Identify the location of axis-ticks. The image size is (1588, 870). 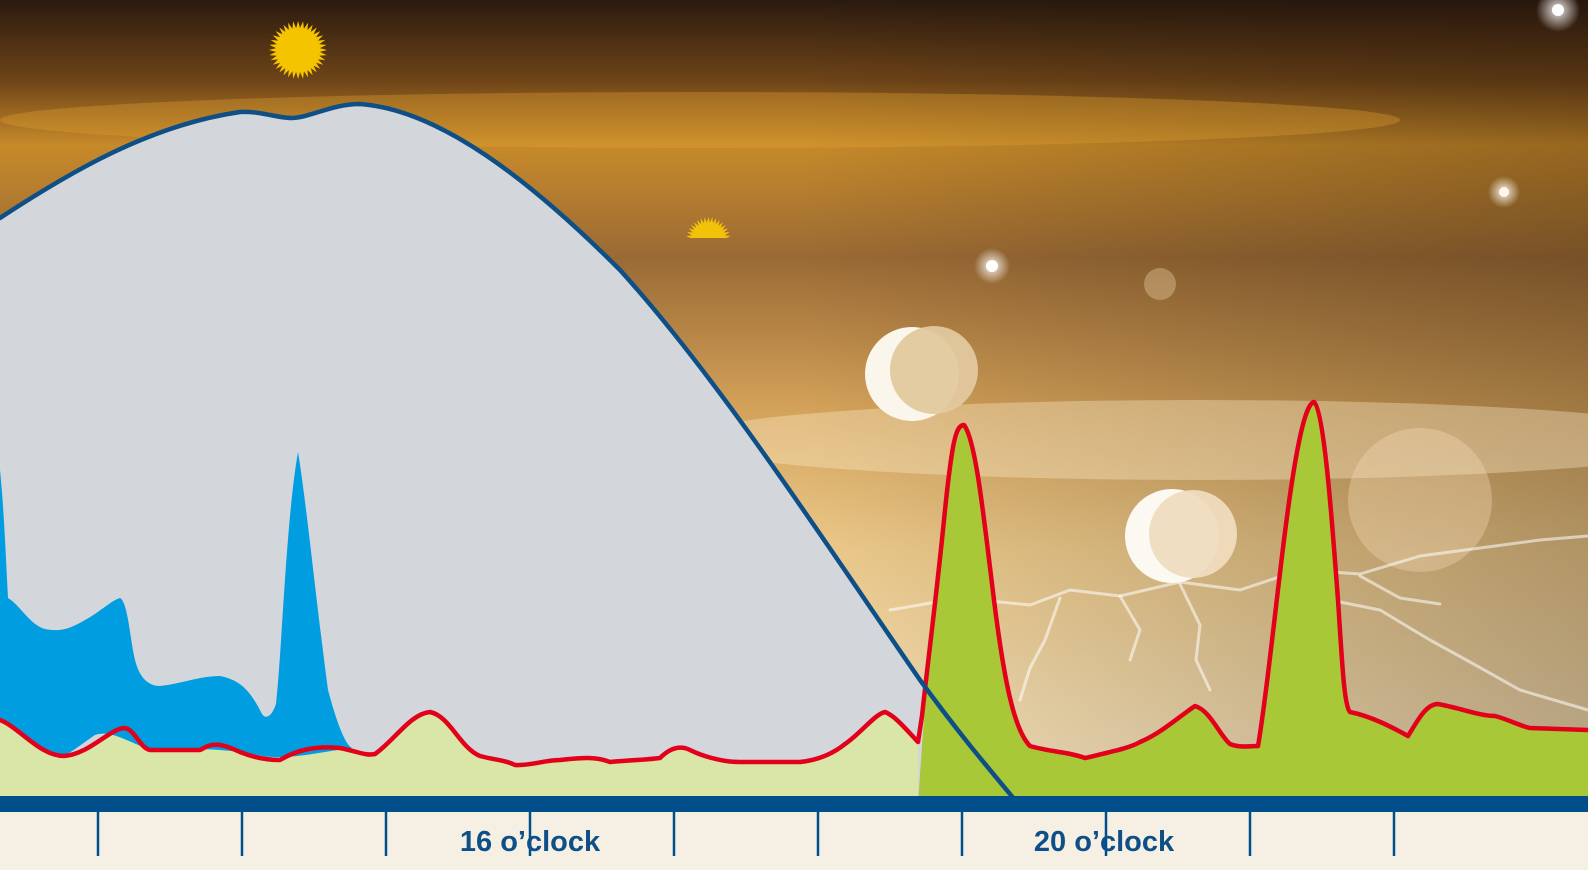
(746, 834).